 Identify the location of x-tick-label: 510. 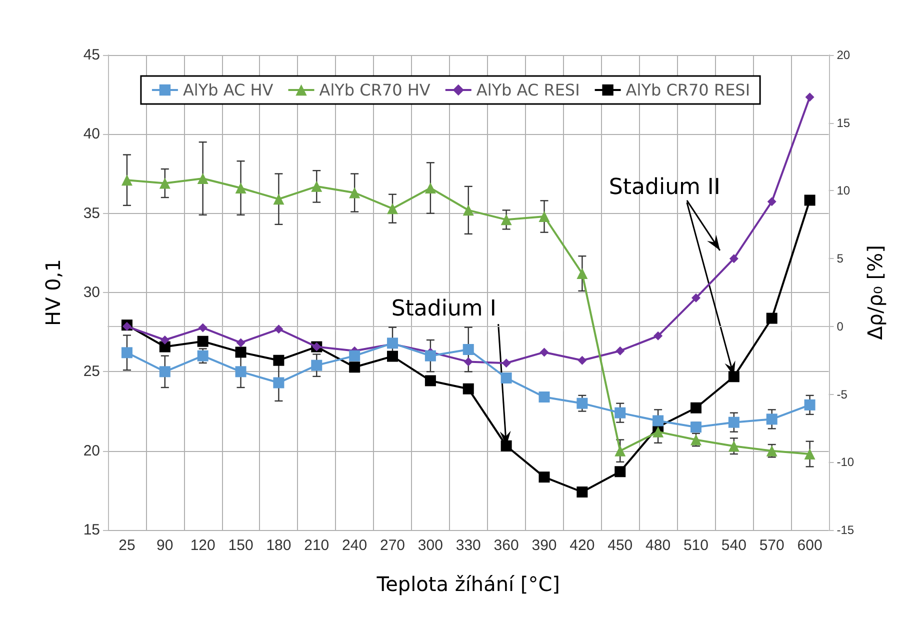
(695, 545).